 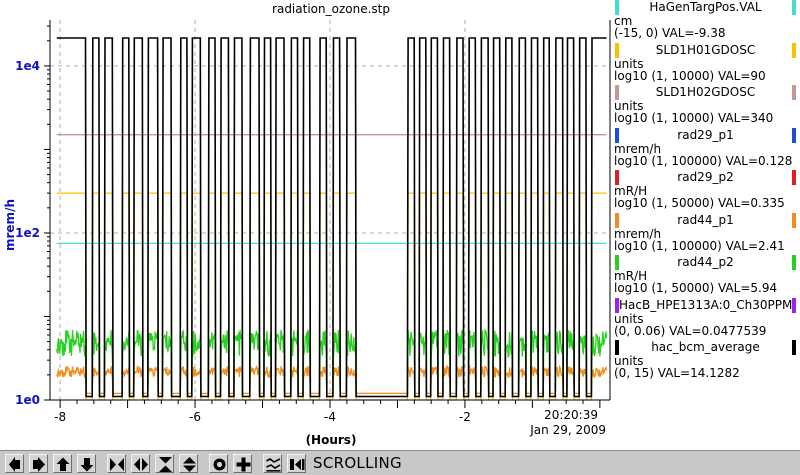 I want to click on series-rad44-p1, so click(x=332, y=379).